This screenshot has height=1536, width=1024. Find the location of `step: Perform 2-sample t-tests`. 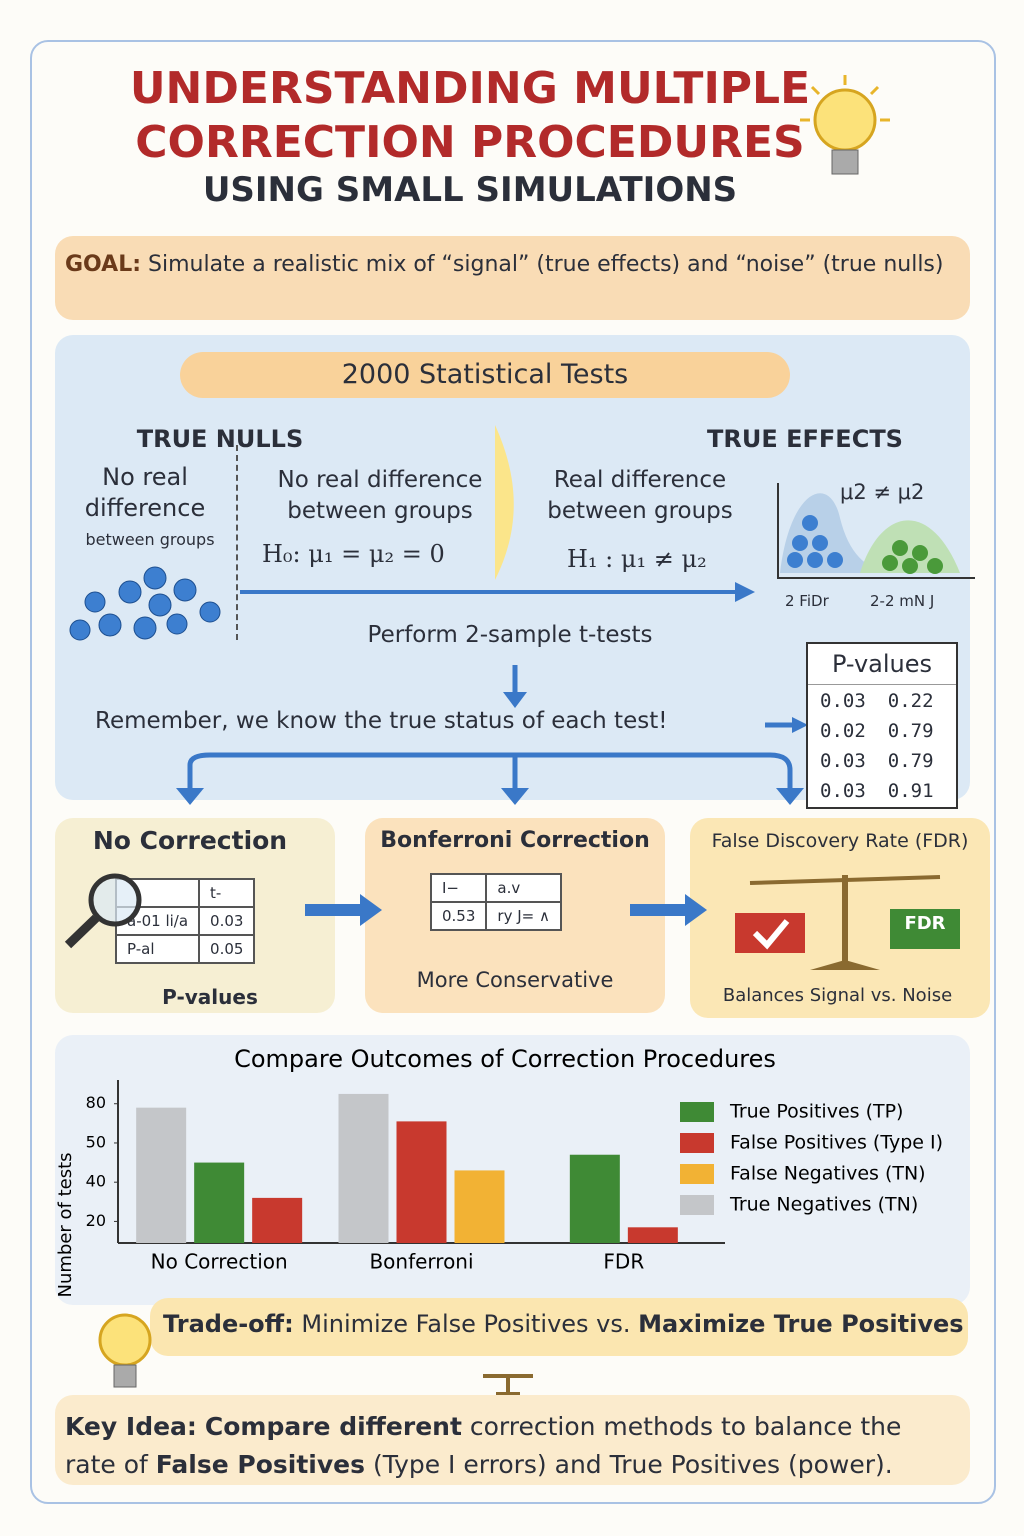

step: Perform 2-sample t-tests is located at coordinates (510, 635).